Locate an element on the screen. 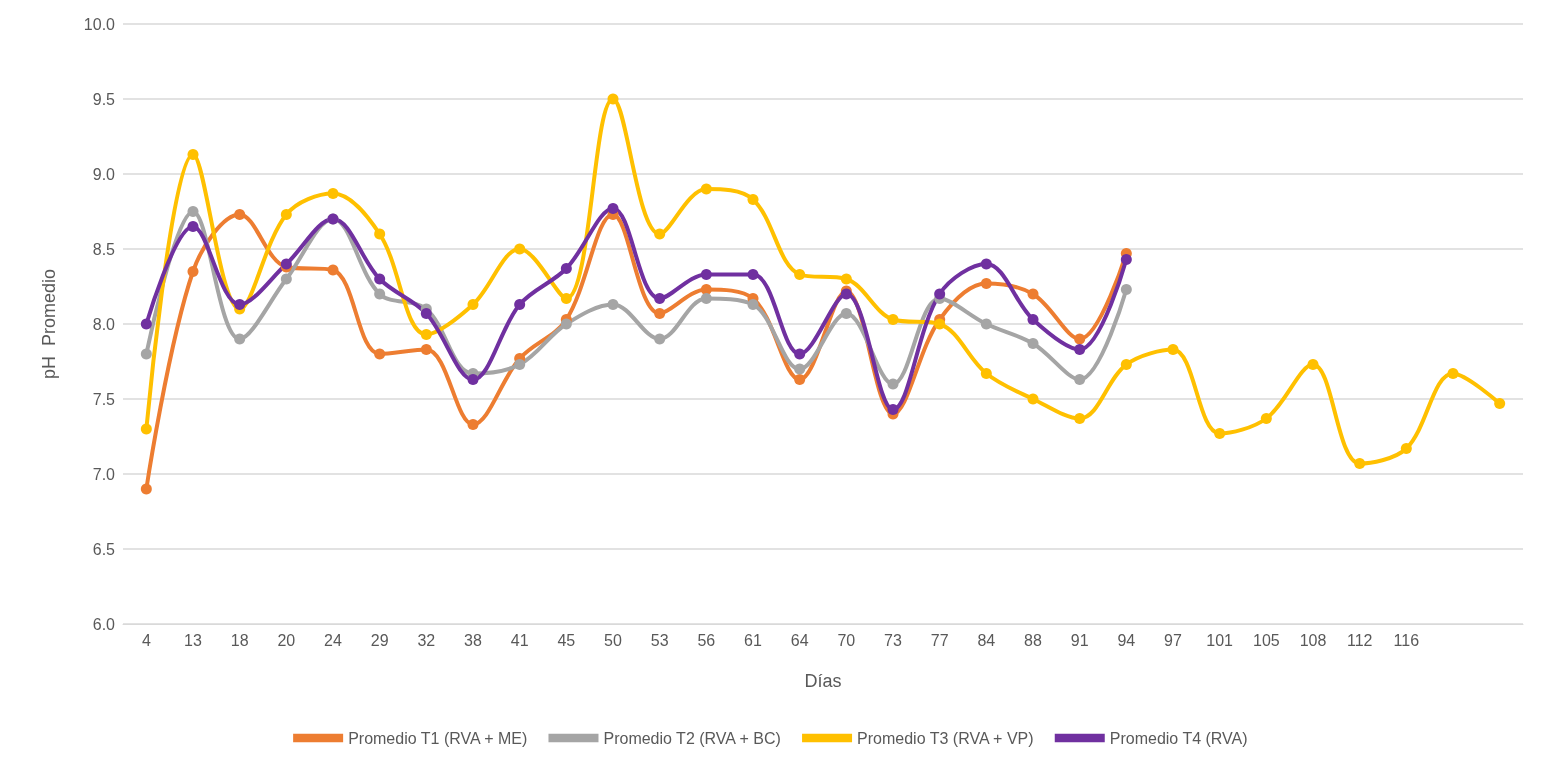 The height and width of the screenshot is (767, 1541). legend-label: Promedio T2 (RVA + BC) is located at coordinates (692, 738).